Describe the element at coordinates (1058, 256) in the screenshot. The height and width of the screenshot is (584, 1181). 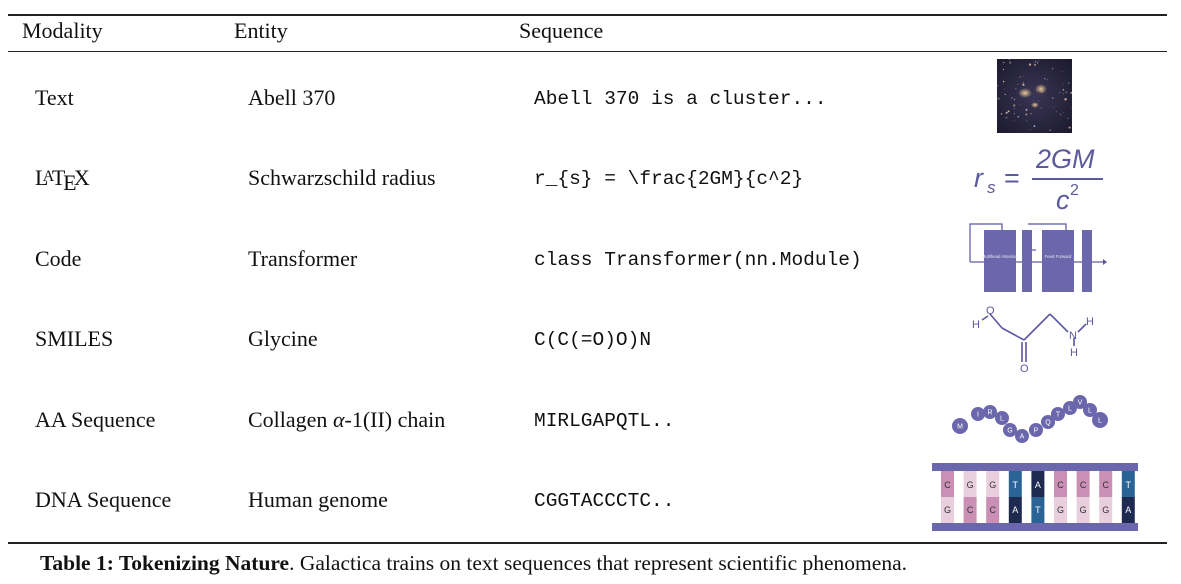
I see `feed-forward-label: Feed Forward` at that location.